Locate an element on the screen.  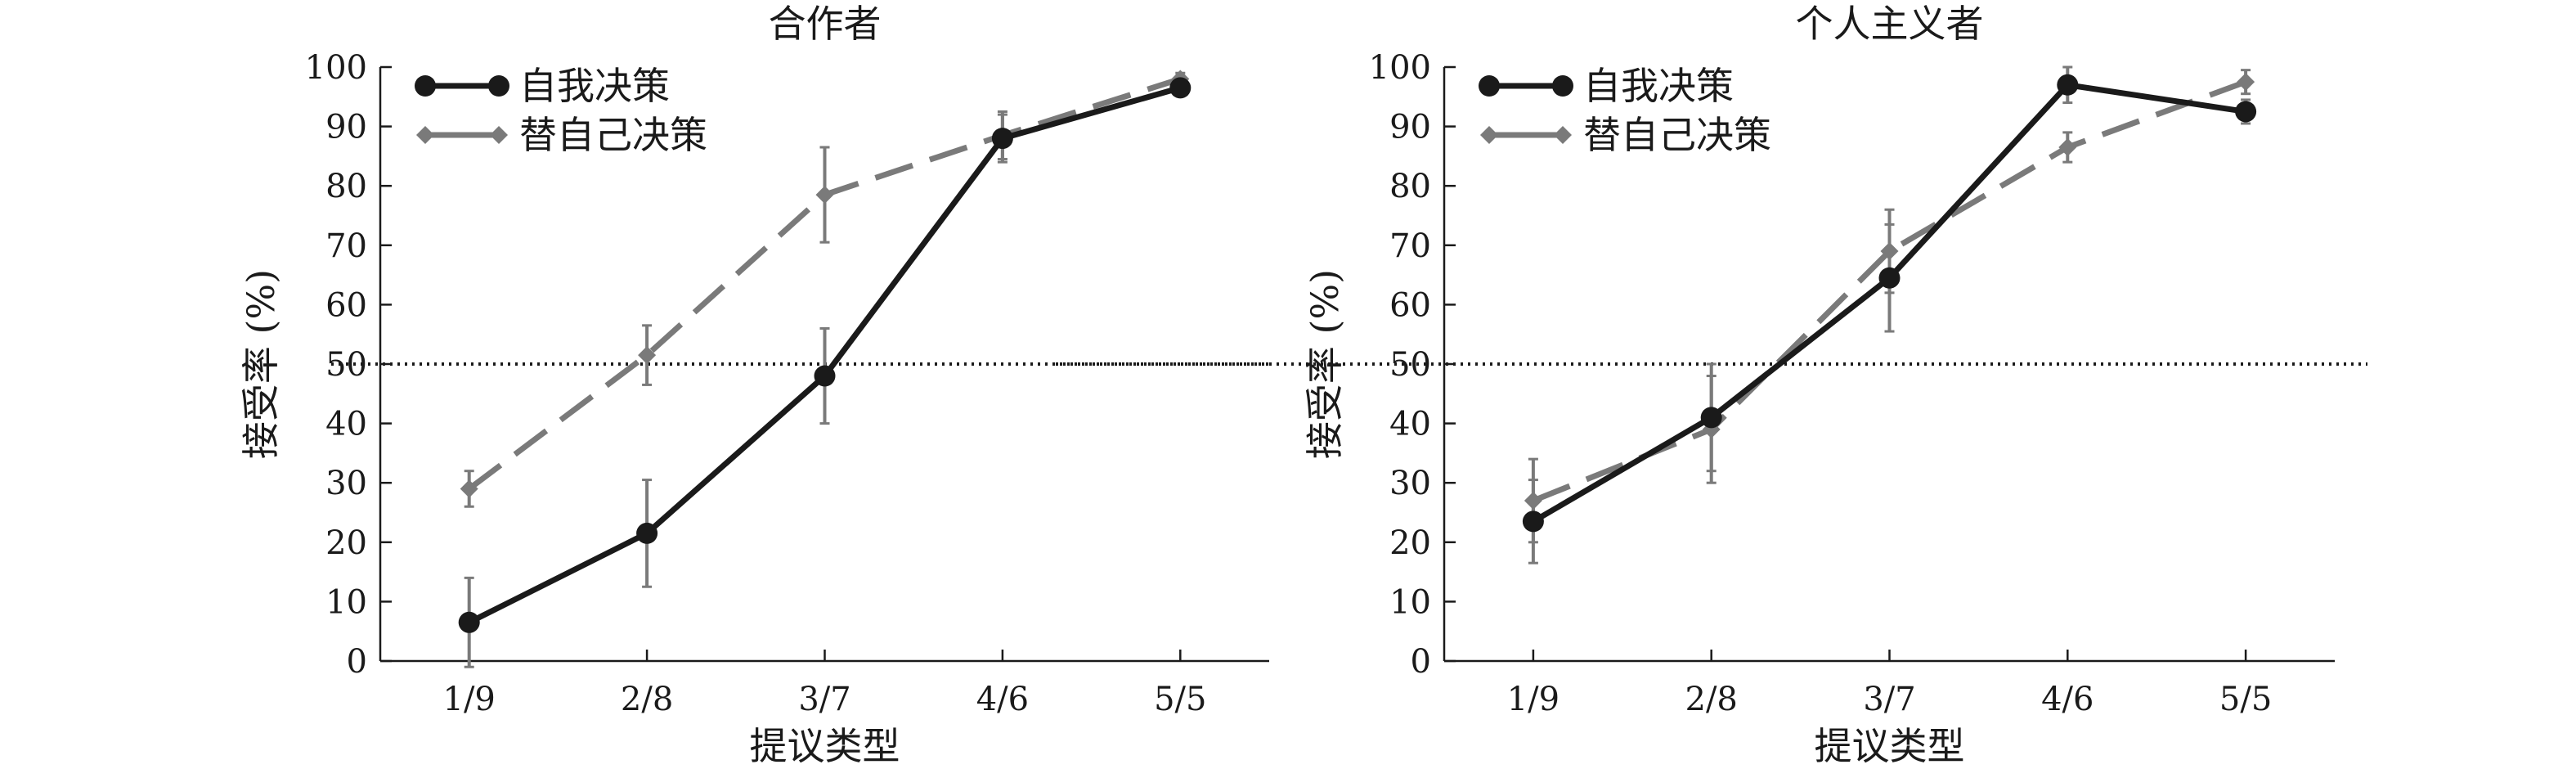
chart-title: 个人主义者 is located at coordinates (1890, 24).